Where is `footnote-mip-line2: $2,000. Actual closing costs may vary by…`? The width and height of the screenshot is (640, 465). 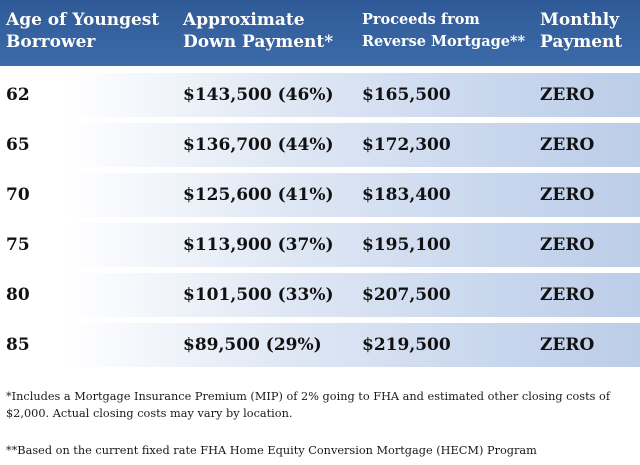
footnote-mip-line2: $2,000. Actual closing costs may vary by… is located at coordinates (149, 413).